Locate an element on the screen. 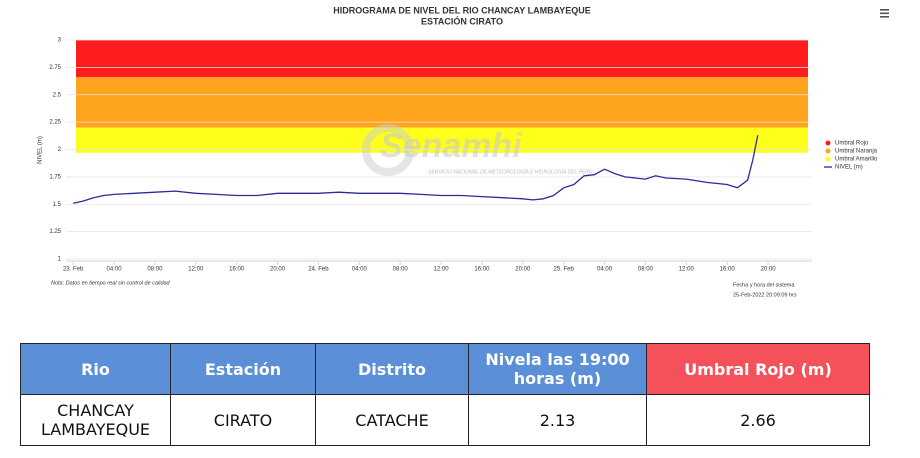 The image size is (920, 458). x-tick-label: 24. Feb is located at coordinates (318, 270).